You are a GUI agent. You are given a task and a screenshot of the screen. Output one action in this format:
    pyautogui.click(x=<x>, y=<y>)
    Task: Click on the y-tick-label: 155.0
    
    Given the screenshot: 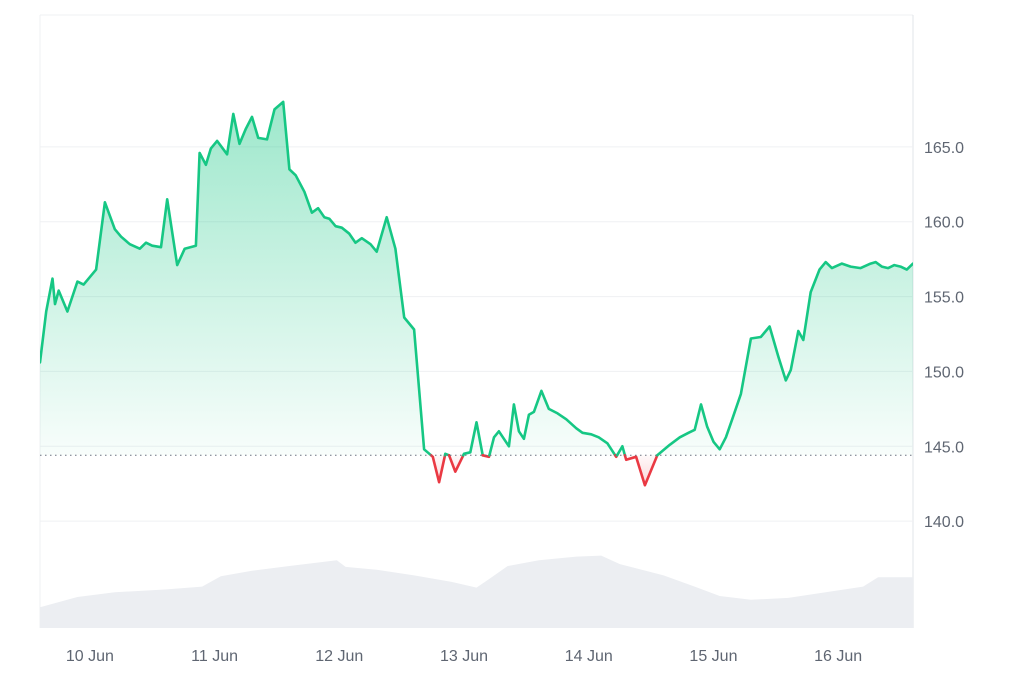 What is the action you would take?
    pyautogui.click(x=944, y=298)
    